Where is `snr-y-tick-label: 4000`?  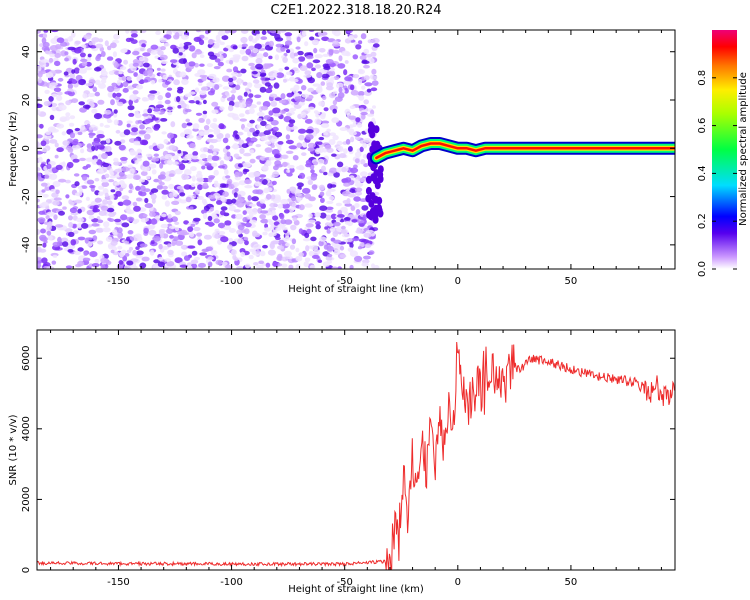 snr-y-tick-label: 4000 is located at coordinates (26, 428).